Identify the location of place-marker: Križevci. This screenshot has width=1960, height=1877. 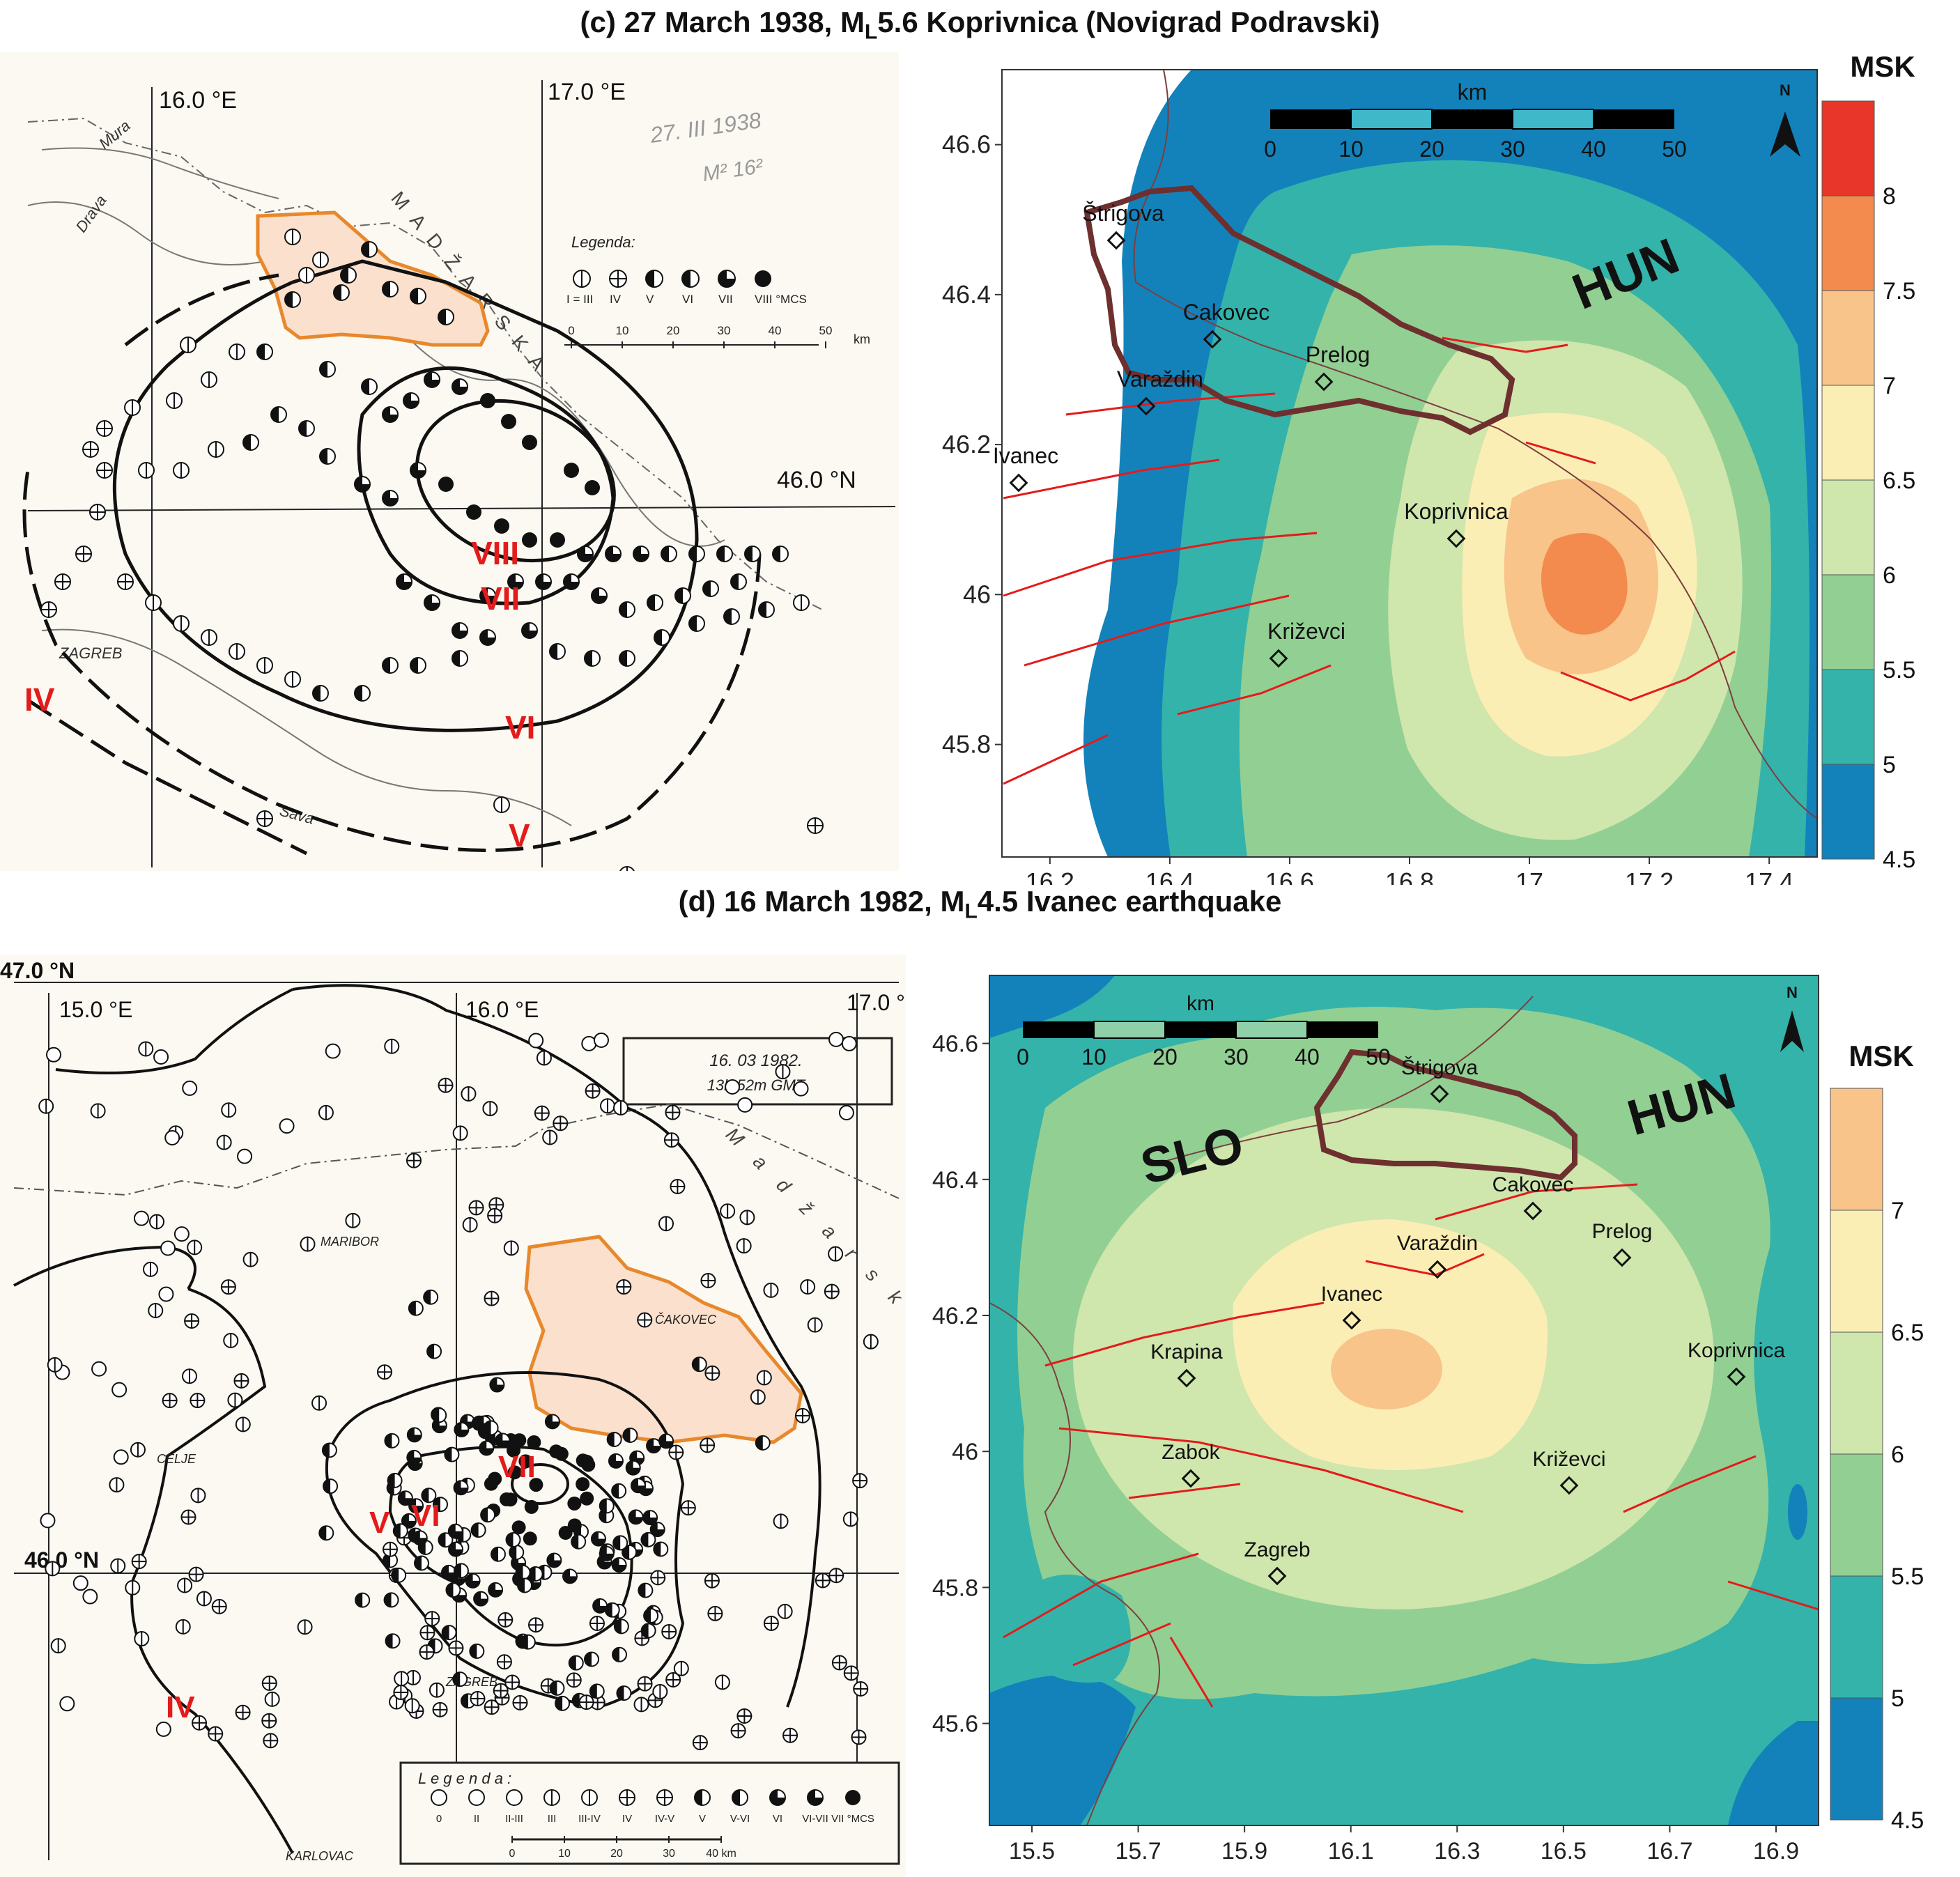
(1569, 1471).